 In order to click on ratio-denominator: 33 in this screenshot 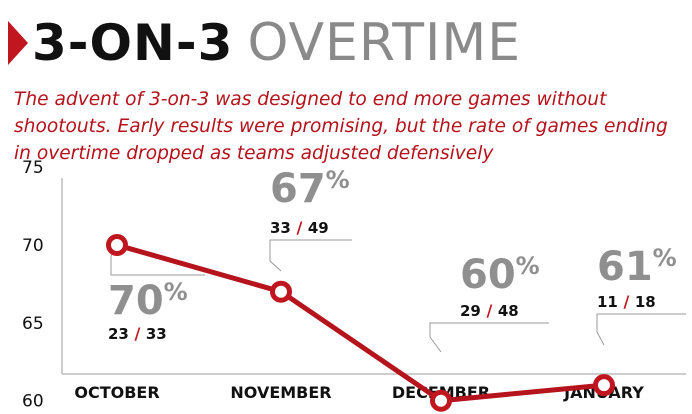, I will do `click(156, 334)`.